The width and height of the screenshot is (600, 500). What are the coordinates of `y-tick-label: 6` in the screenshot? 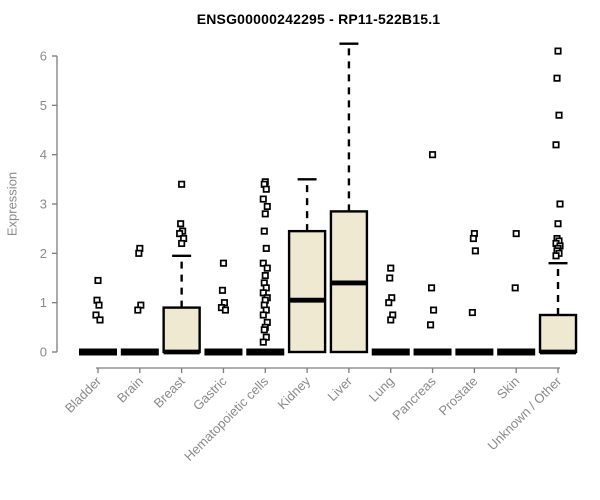 It's located at (43, 56).